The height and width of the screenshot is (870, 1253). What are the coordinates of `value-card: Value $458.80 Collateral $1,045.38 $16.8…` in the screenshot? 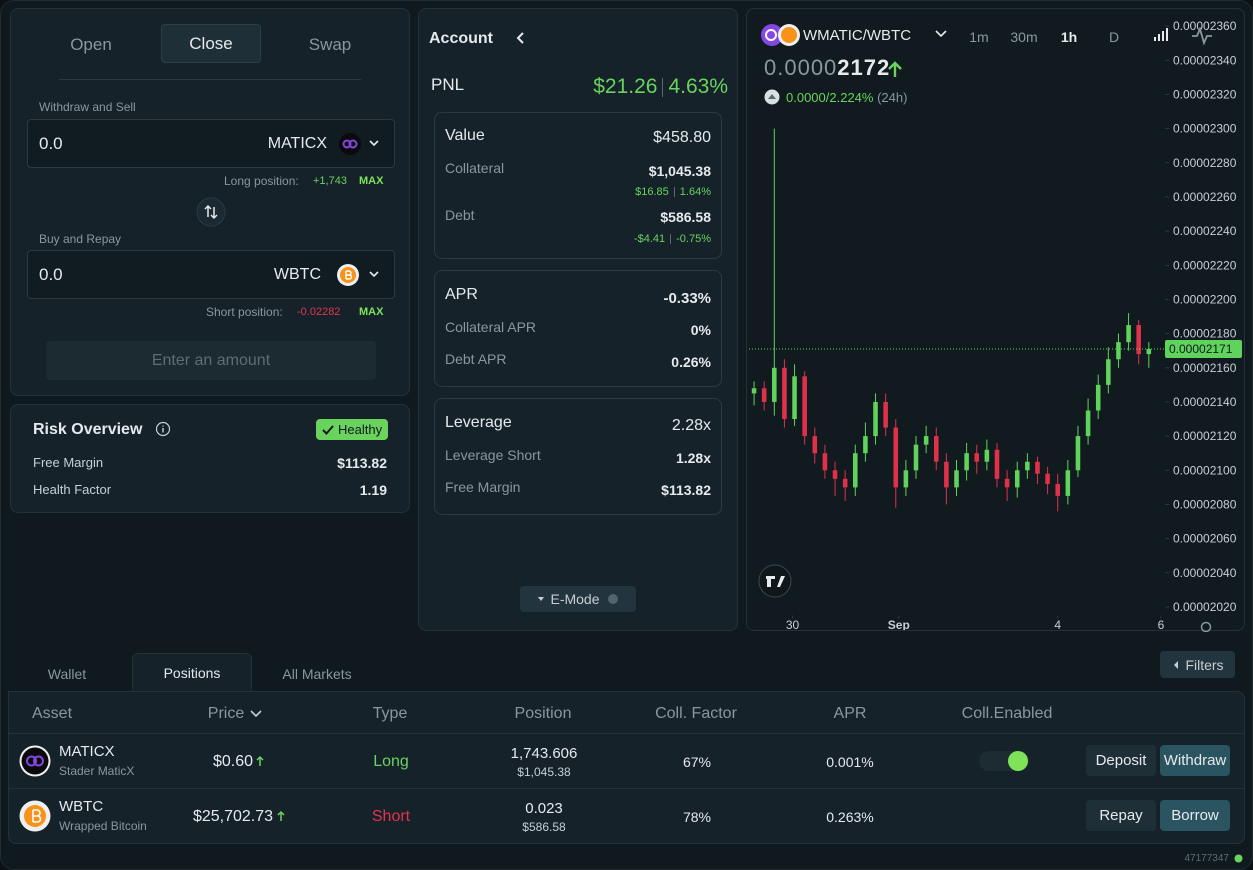 It's located at (578, 185).